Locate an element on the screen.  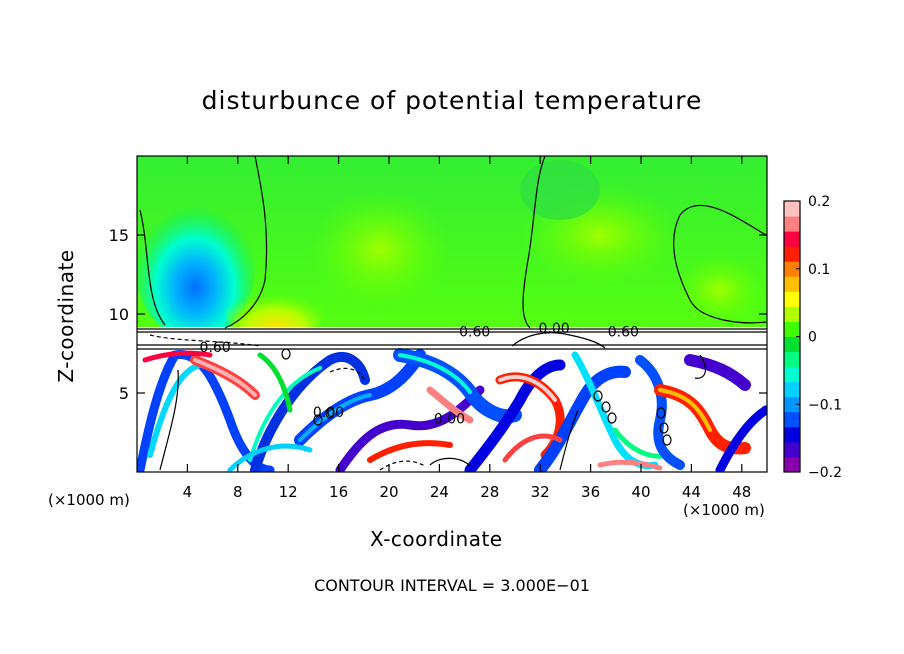
y-tick-label: 15 is located at coordinates (119, 235).